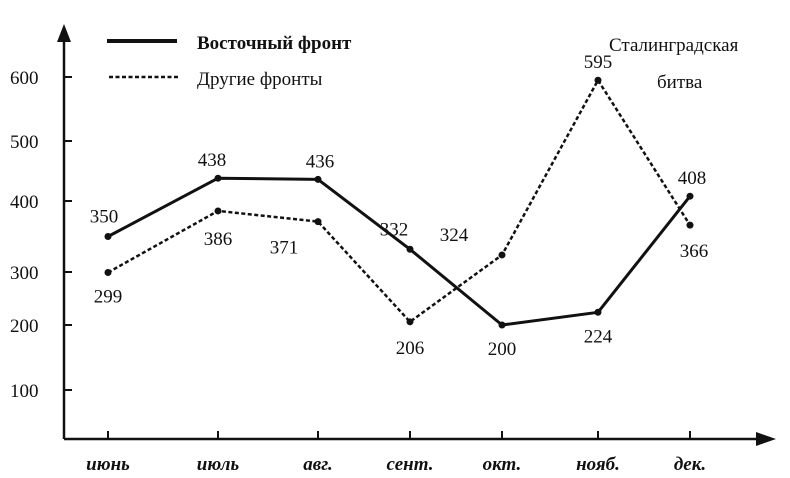  What do you see at coordinates (394, 229) in the screenshot?
I see `data-label: 332` at bounding box center [394, 229].